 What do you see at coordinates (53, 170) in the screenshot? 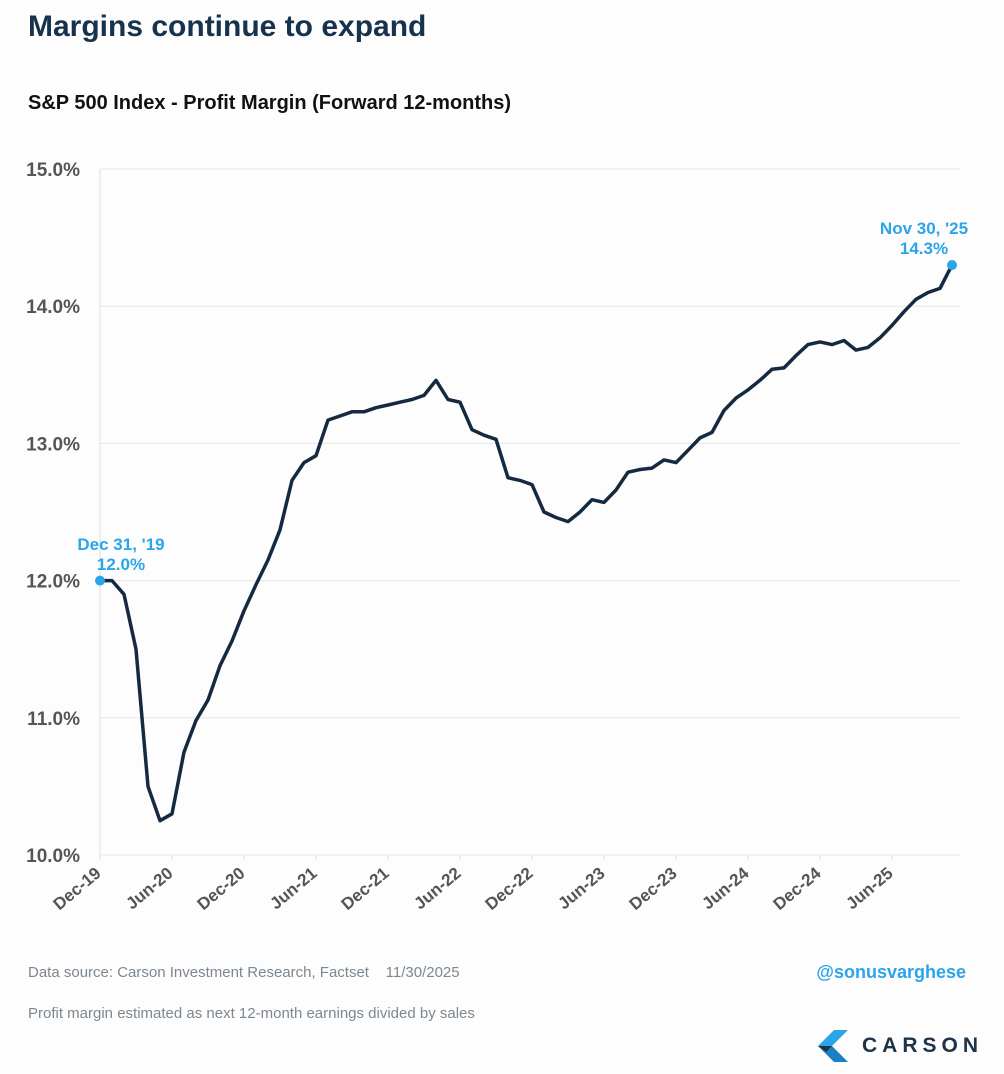
I see `y-tick-label: 15.0%` at bounding box center [53, 170].